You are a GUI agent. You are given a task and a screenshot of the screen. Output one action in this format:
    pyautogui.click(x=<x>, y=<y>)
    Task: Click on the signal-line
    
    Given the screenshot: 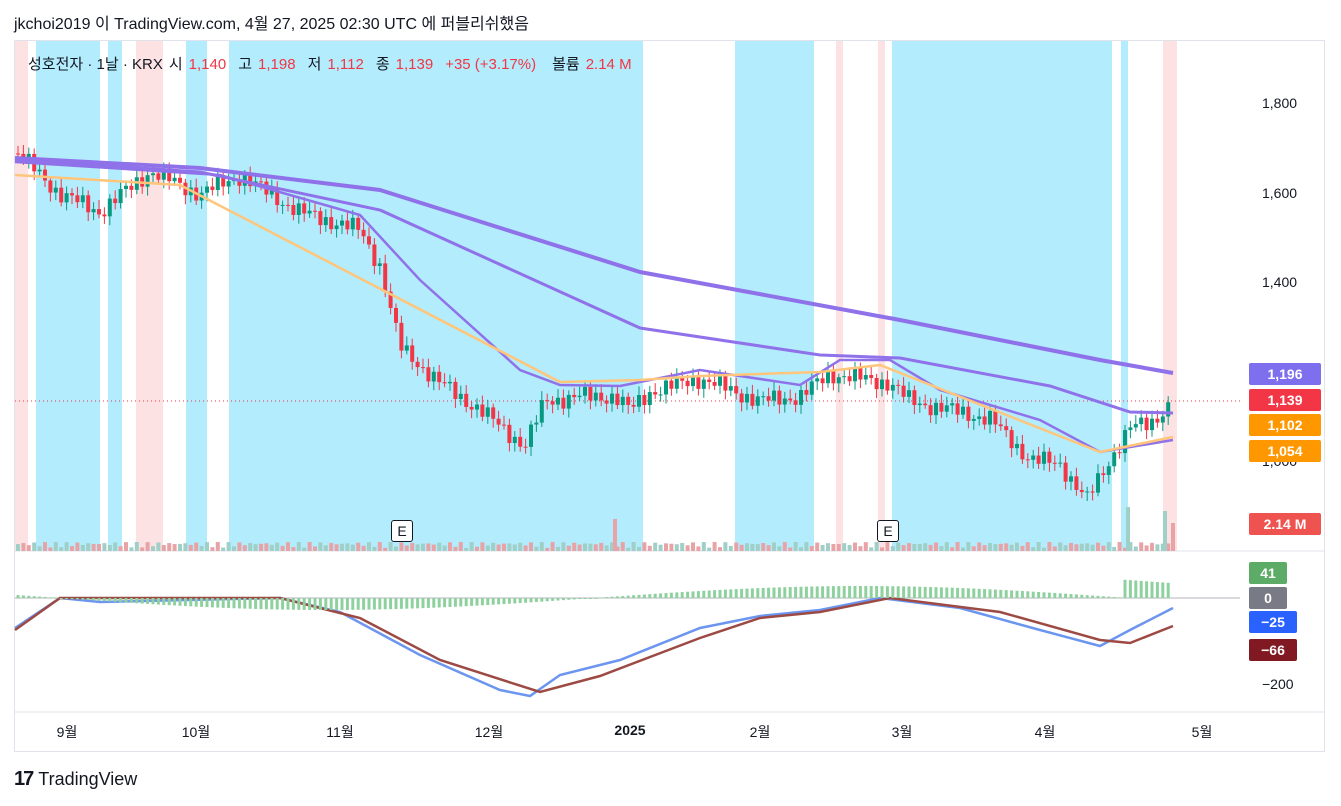 What is the action you would take?
    pyautogui.click(x=594, y=645)
    